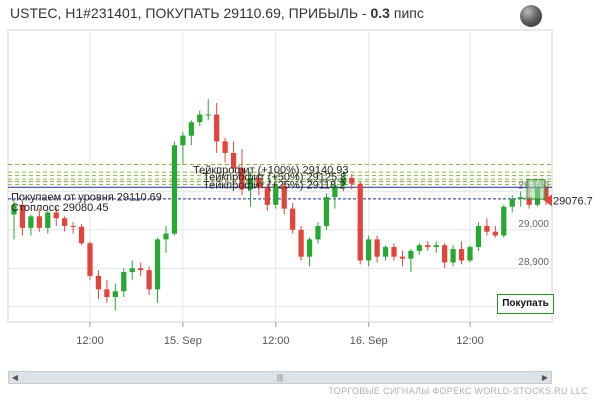 This screenshot has width=600, height=400. I want to click on globe-icon, so click(531, 16).